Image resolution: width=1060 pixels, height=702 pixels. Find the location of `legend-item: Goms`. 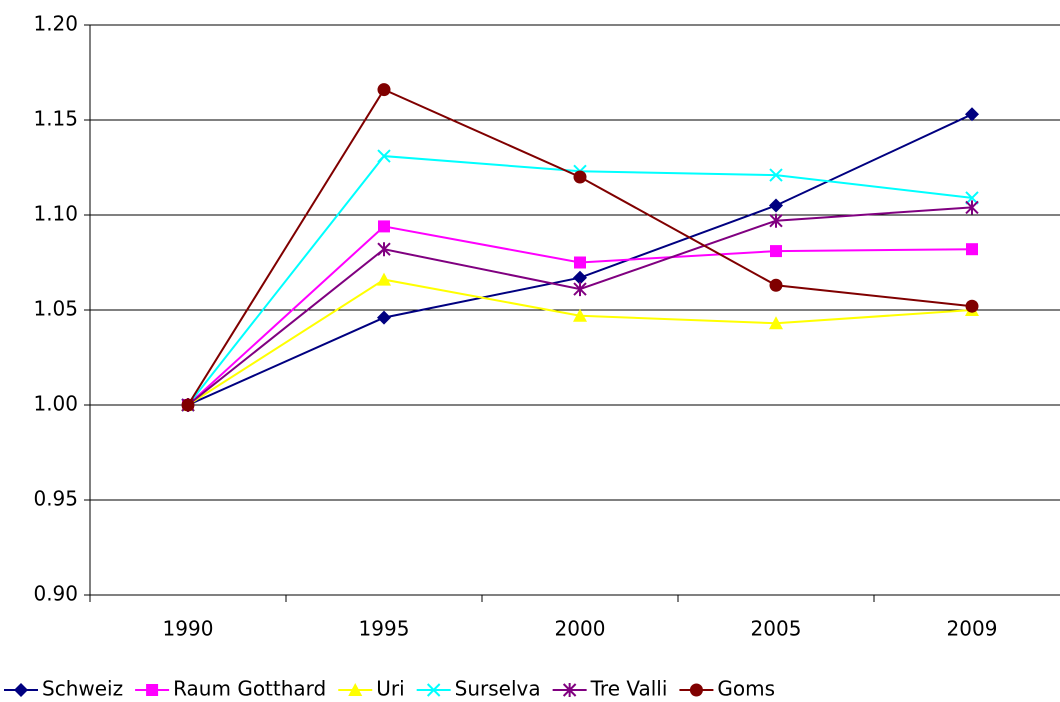

legend-item: Goms is located at coordinates (727, 689).